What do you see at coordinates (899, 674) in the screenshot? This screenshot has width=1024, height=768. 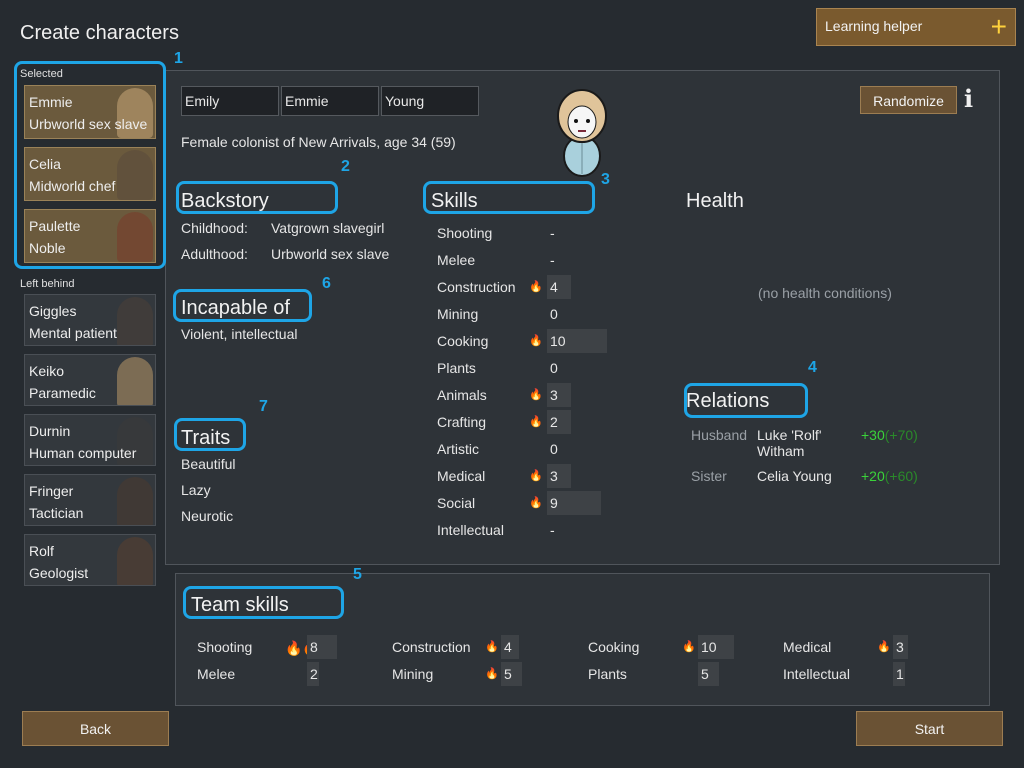 I see `team-skill-value: 1` at bounding box center [899, 674].